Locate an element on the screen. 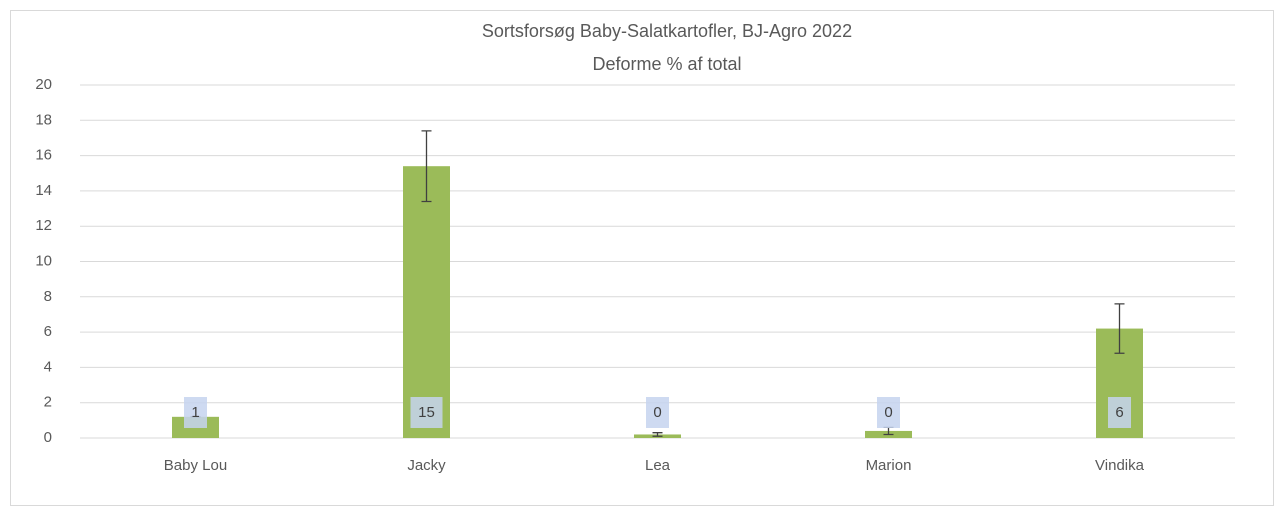 The image size is (1284, 516). data-label: 15 is located at coordinates (426, 412).